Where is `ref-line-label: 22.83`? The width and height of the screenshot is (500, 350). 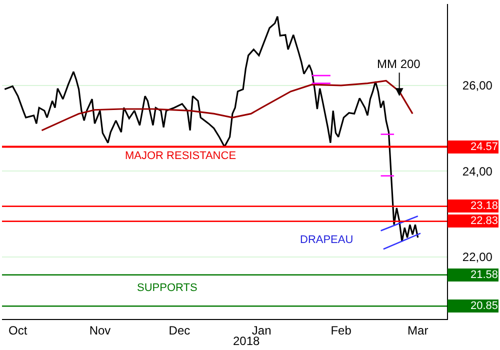 ref-line-label: 22.83 is located at coordinates (484, 221).